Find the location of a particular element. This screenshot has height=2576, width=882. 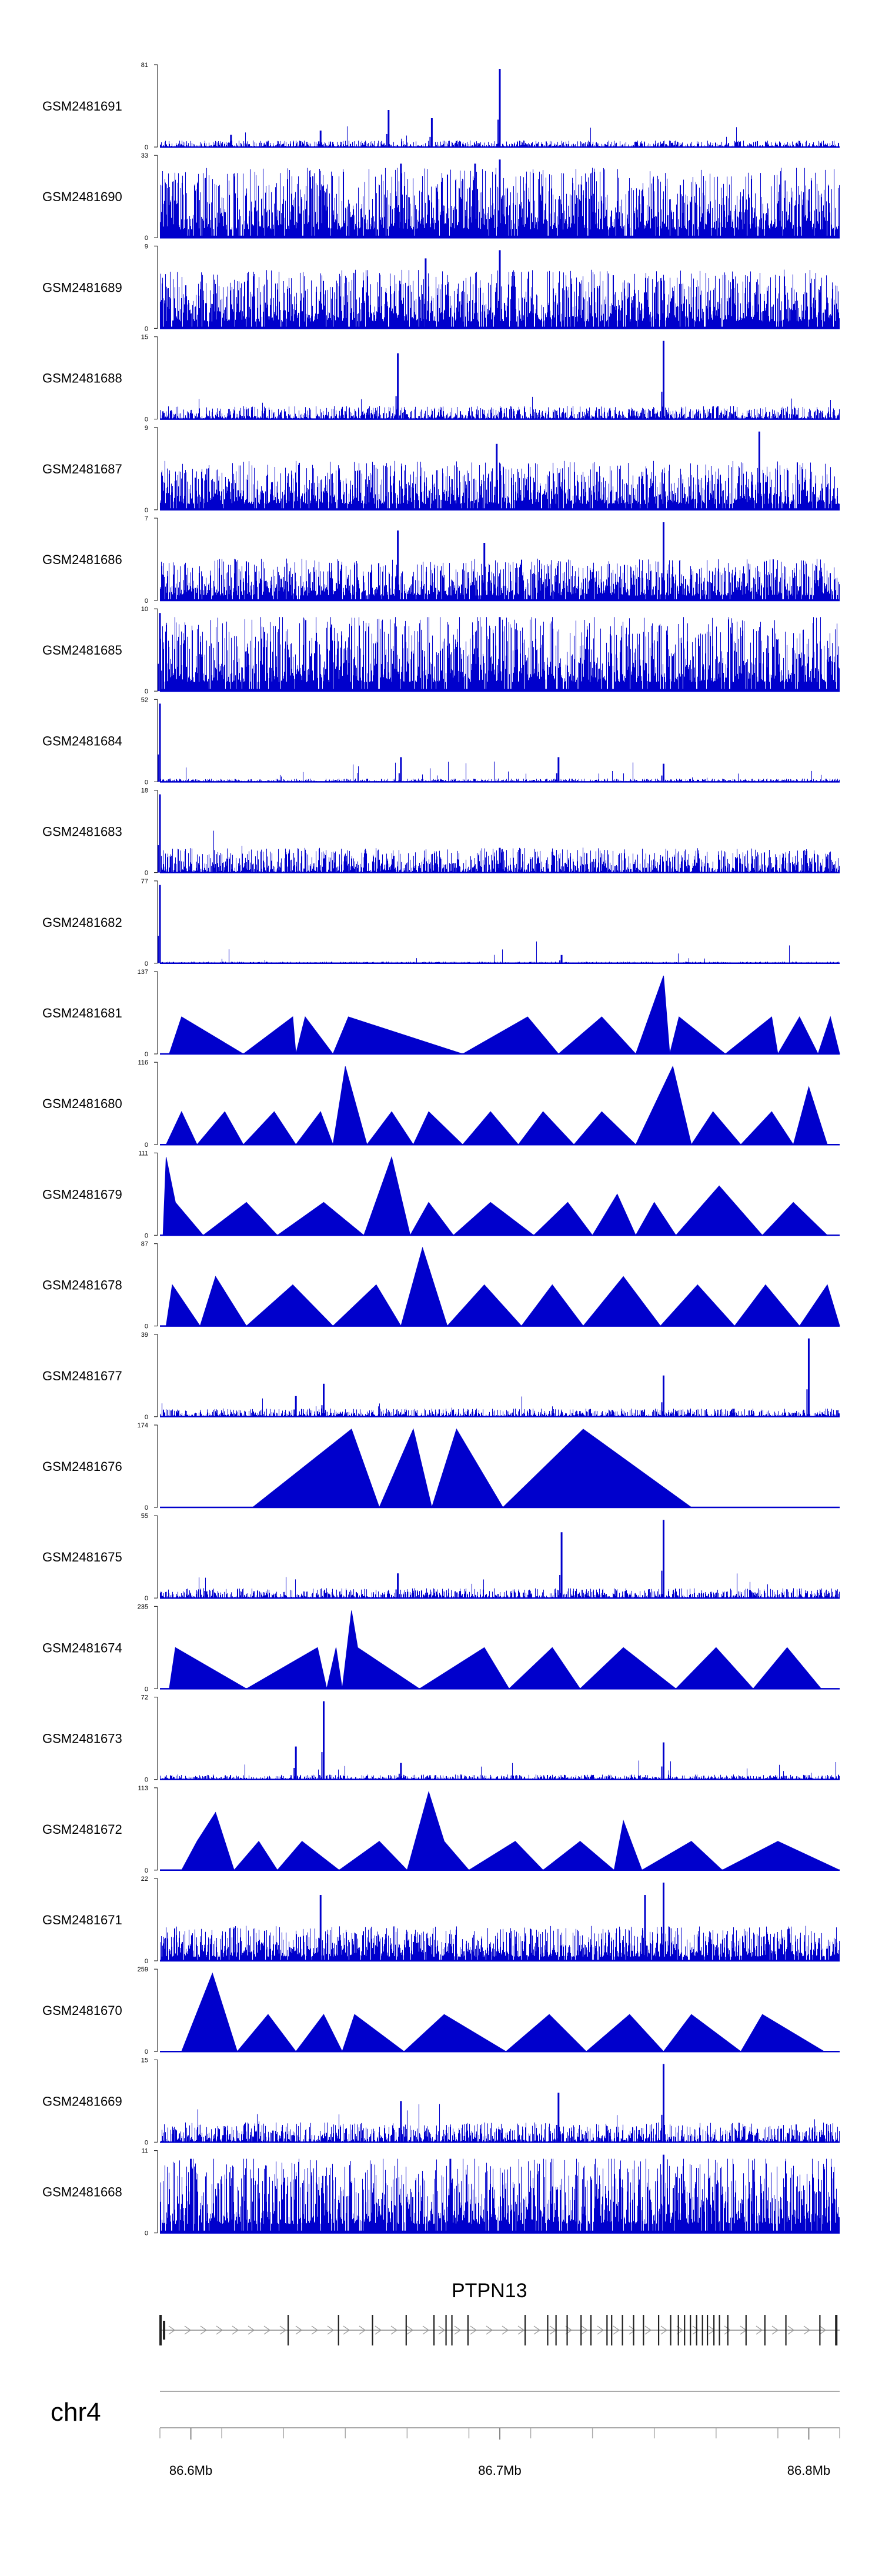

y-max-label: 116 is located at coordinates (143, 1062).